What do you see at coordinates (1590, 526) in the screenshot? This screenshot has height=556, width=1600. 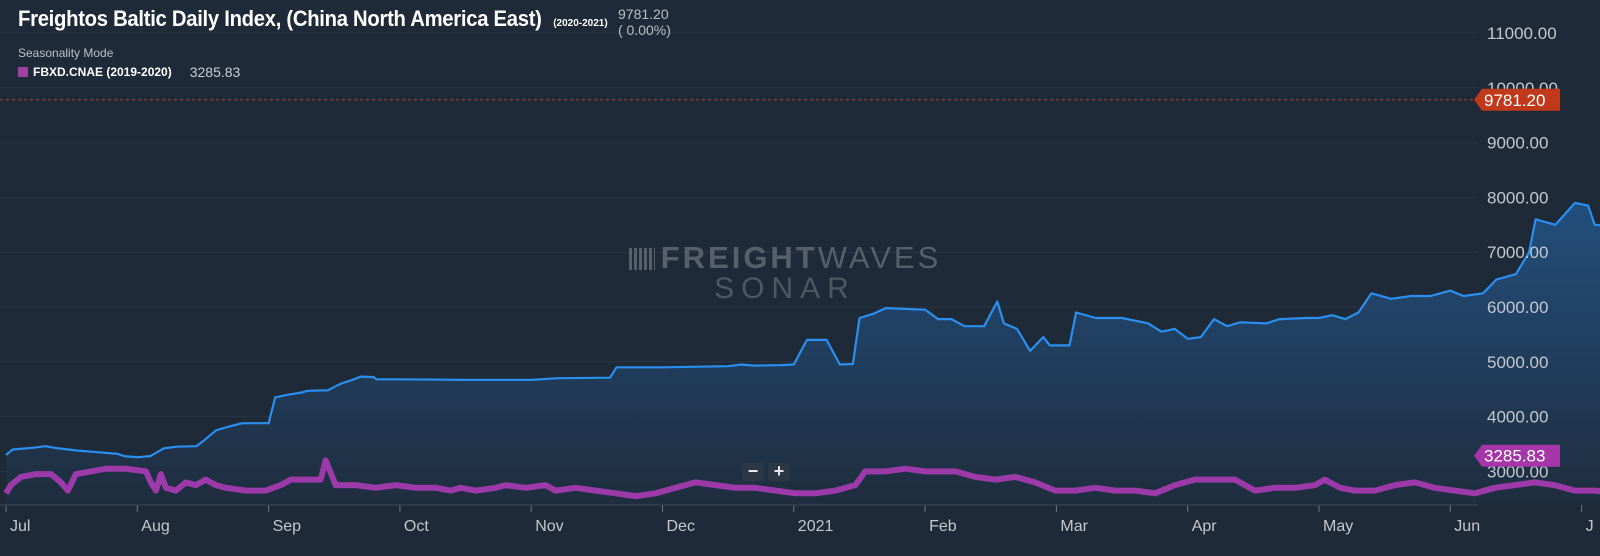 I see `x-tick-label: J` at bounding box center [1590, 526].